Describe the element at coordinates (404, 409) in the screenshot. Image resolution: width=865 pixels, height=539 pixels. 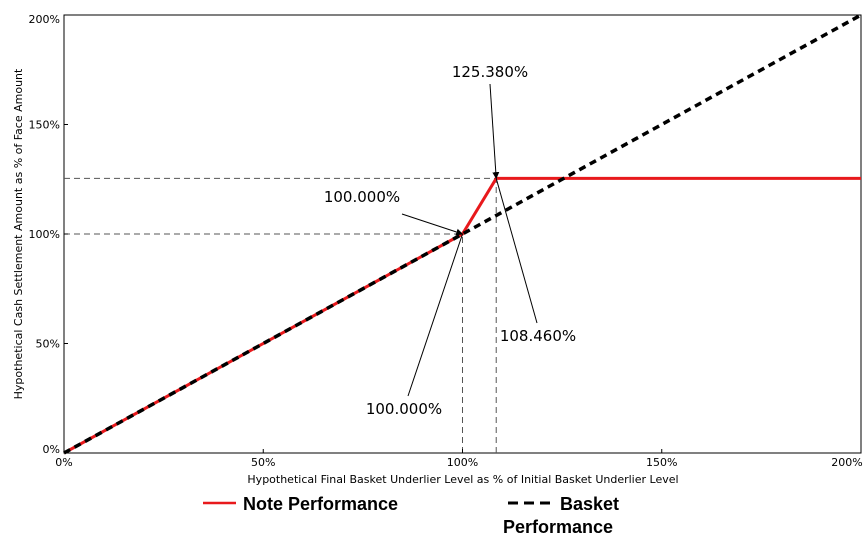
I see `annotation-100-000-lower: 100.000%` at that location.